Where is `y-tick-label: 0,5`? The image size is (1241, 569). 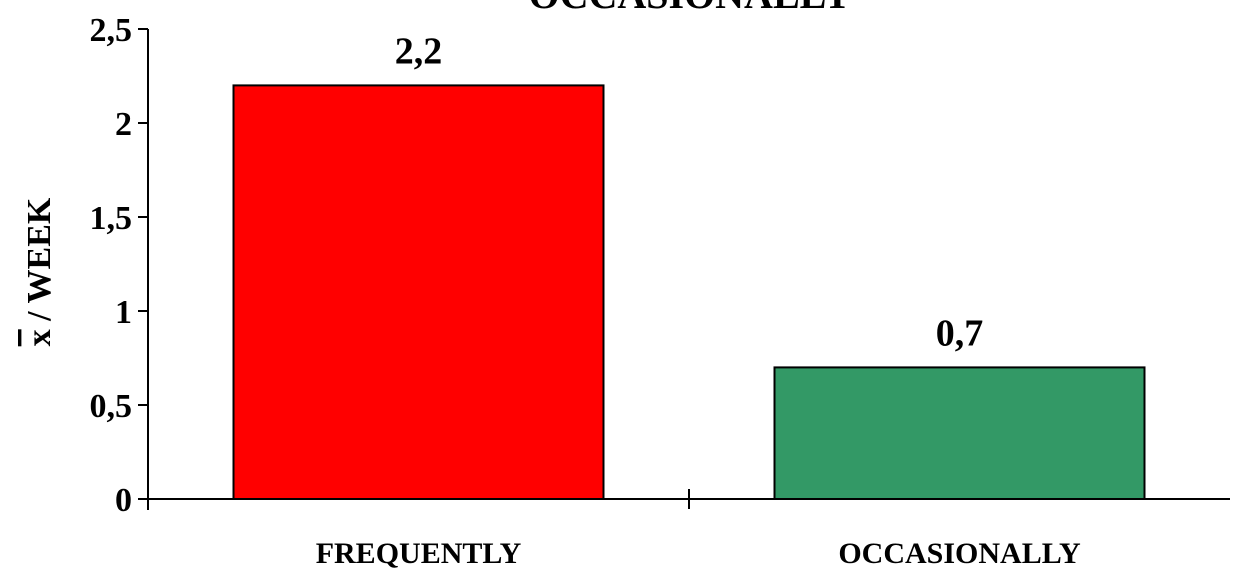
y-tick-label: 0,5 is located at coordinates (111, 406).